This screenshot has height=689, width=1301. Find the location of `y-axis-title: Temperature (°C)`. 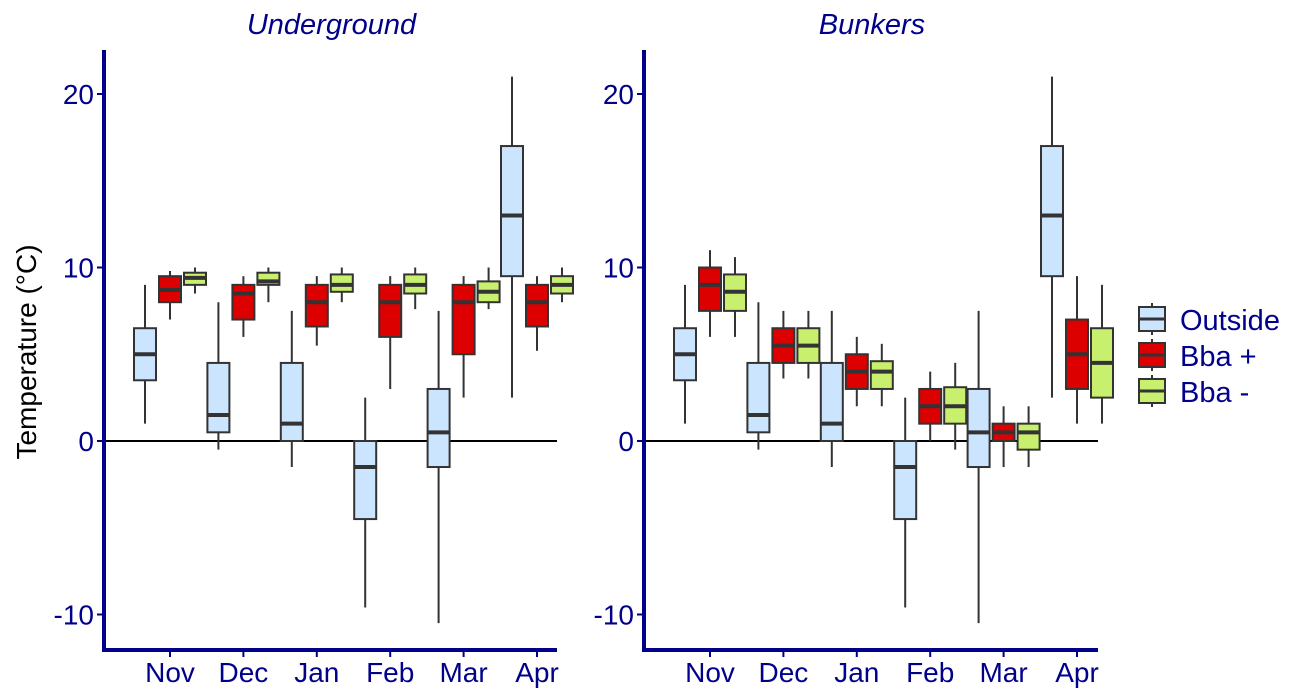

y-axis-title: Temperature (°C) is located at coordinates (26, 351).